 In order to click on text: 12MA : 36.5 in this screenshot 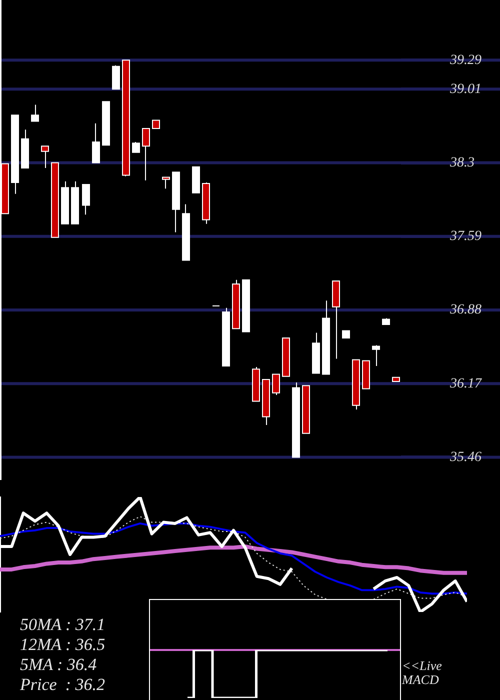, I will do `click(63, 645)`.